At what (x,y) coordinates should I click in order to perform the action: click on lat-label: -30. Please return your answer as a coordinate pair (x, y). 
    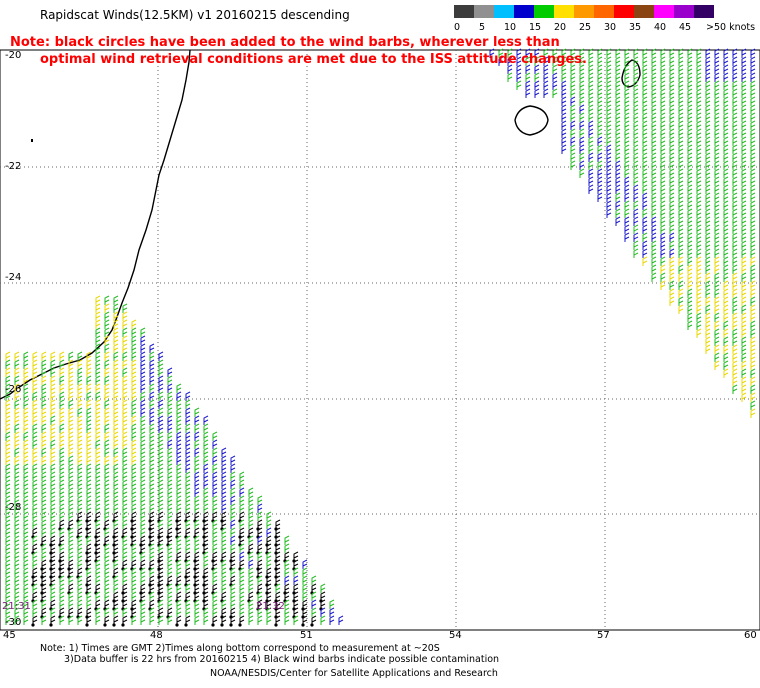
    Looking at the image, I should click on (13, 622).